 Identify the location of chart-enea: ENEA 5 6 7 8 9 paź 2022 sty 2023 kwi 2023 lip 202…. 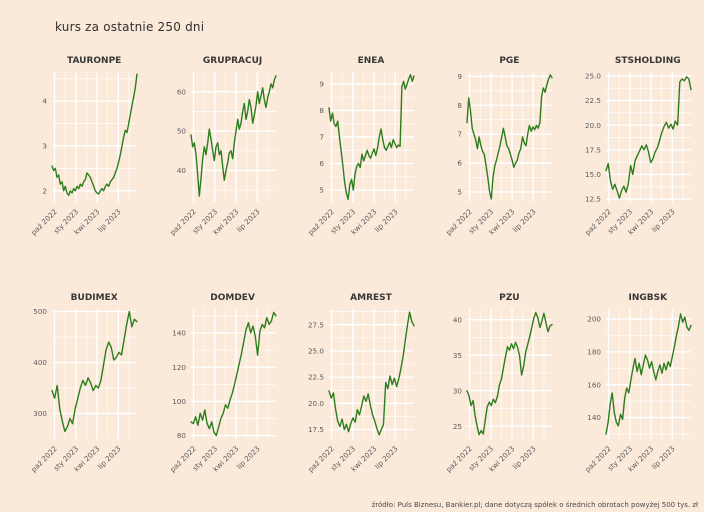
(356, 159).